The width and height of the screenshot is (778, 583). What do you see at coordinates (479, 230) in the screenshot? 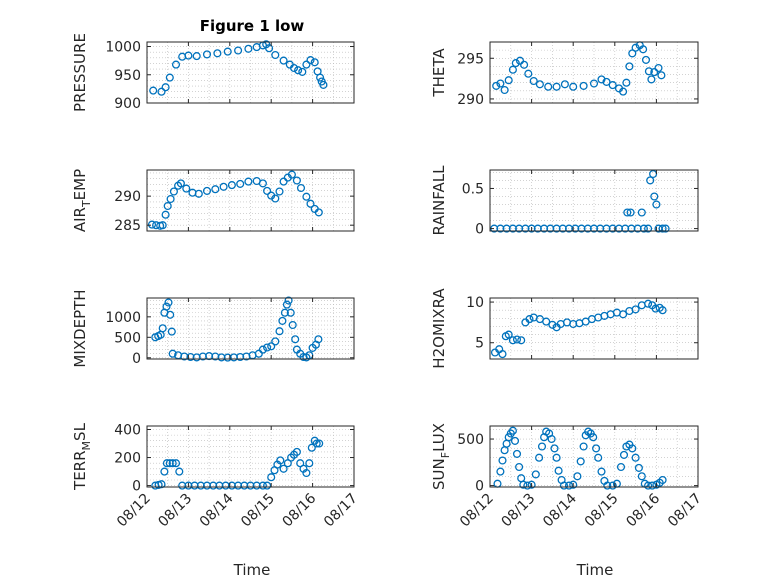
I see `y-tick-label: 0` at bounding box center [479, 230].